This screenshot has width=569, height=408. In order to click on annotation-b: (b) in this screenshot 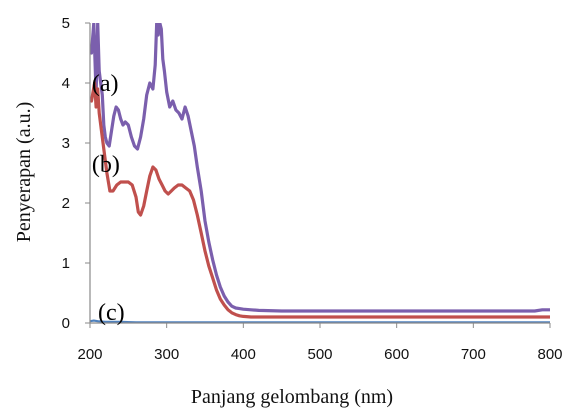, I will do `click(106, 165)`.